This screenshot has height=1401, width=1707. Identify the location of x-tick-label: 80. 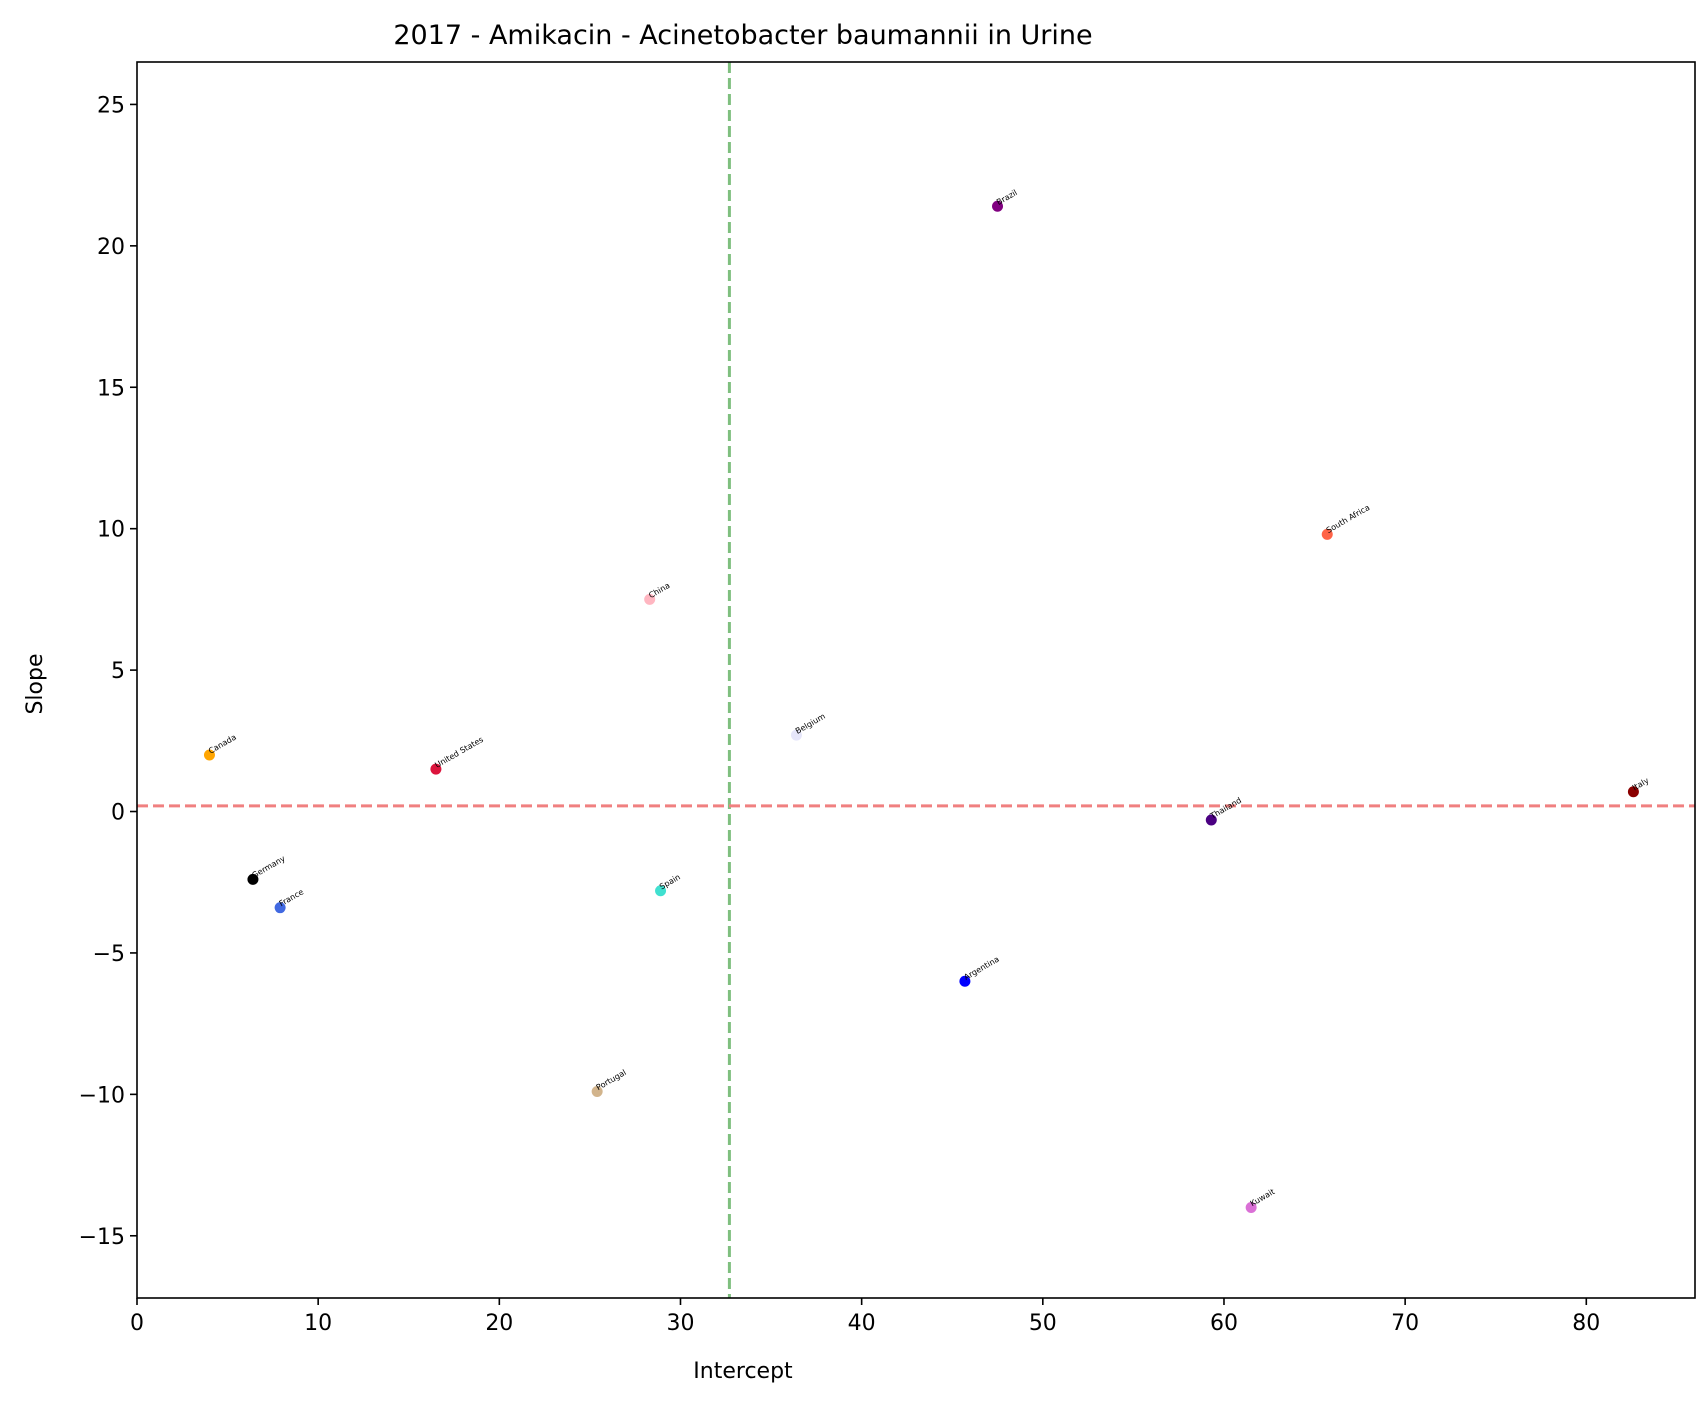
(1586, 1323).